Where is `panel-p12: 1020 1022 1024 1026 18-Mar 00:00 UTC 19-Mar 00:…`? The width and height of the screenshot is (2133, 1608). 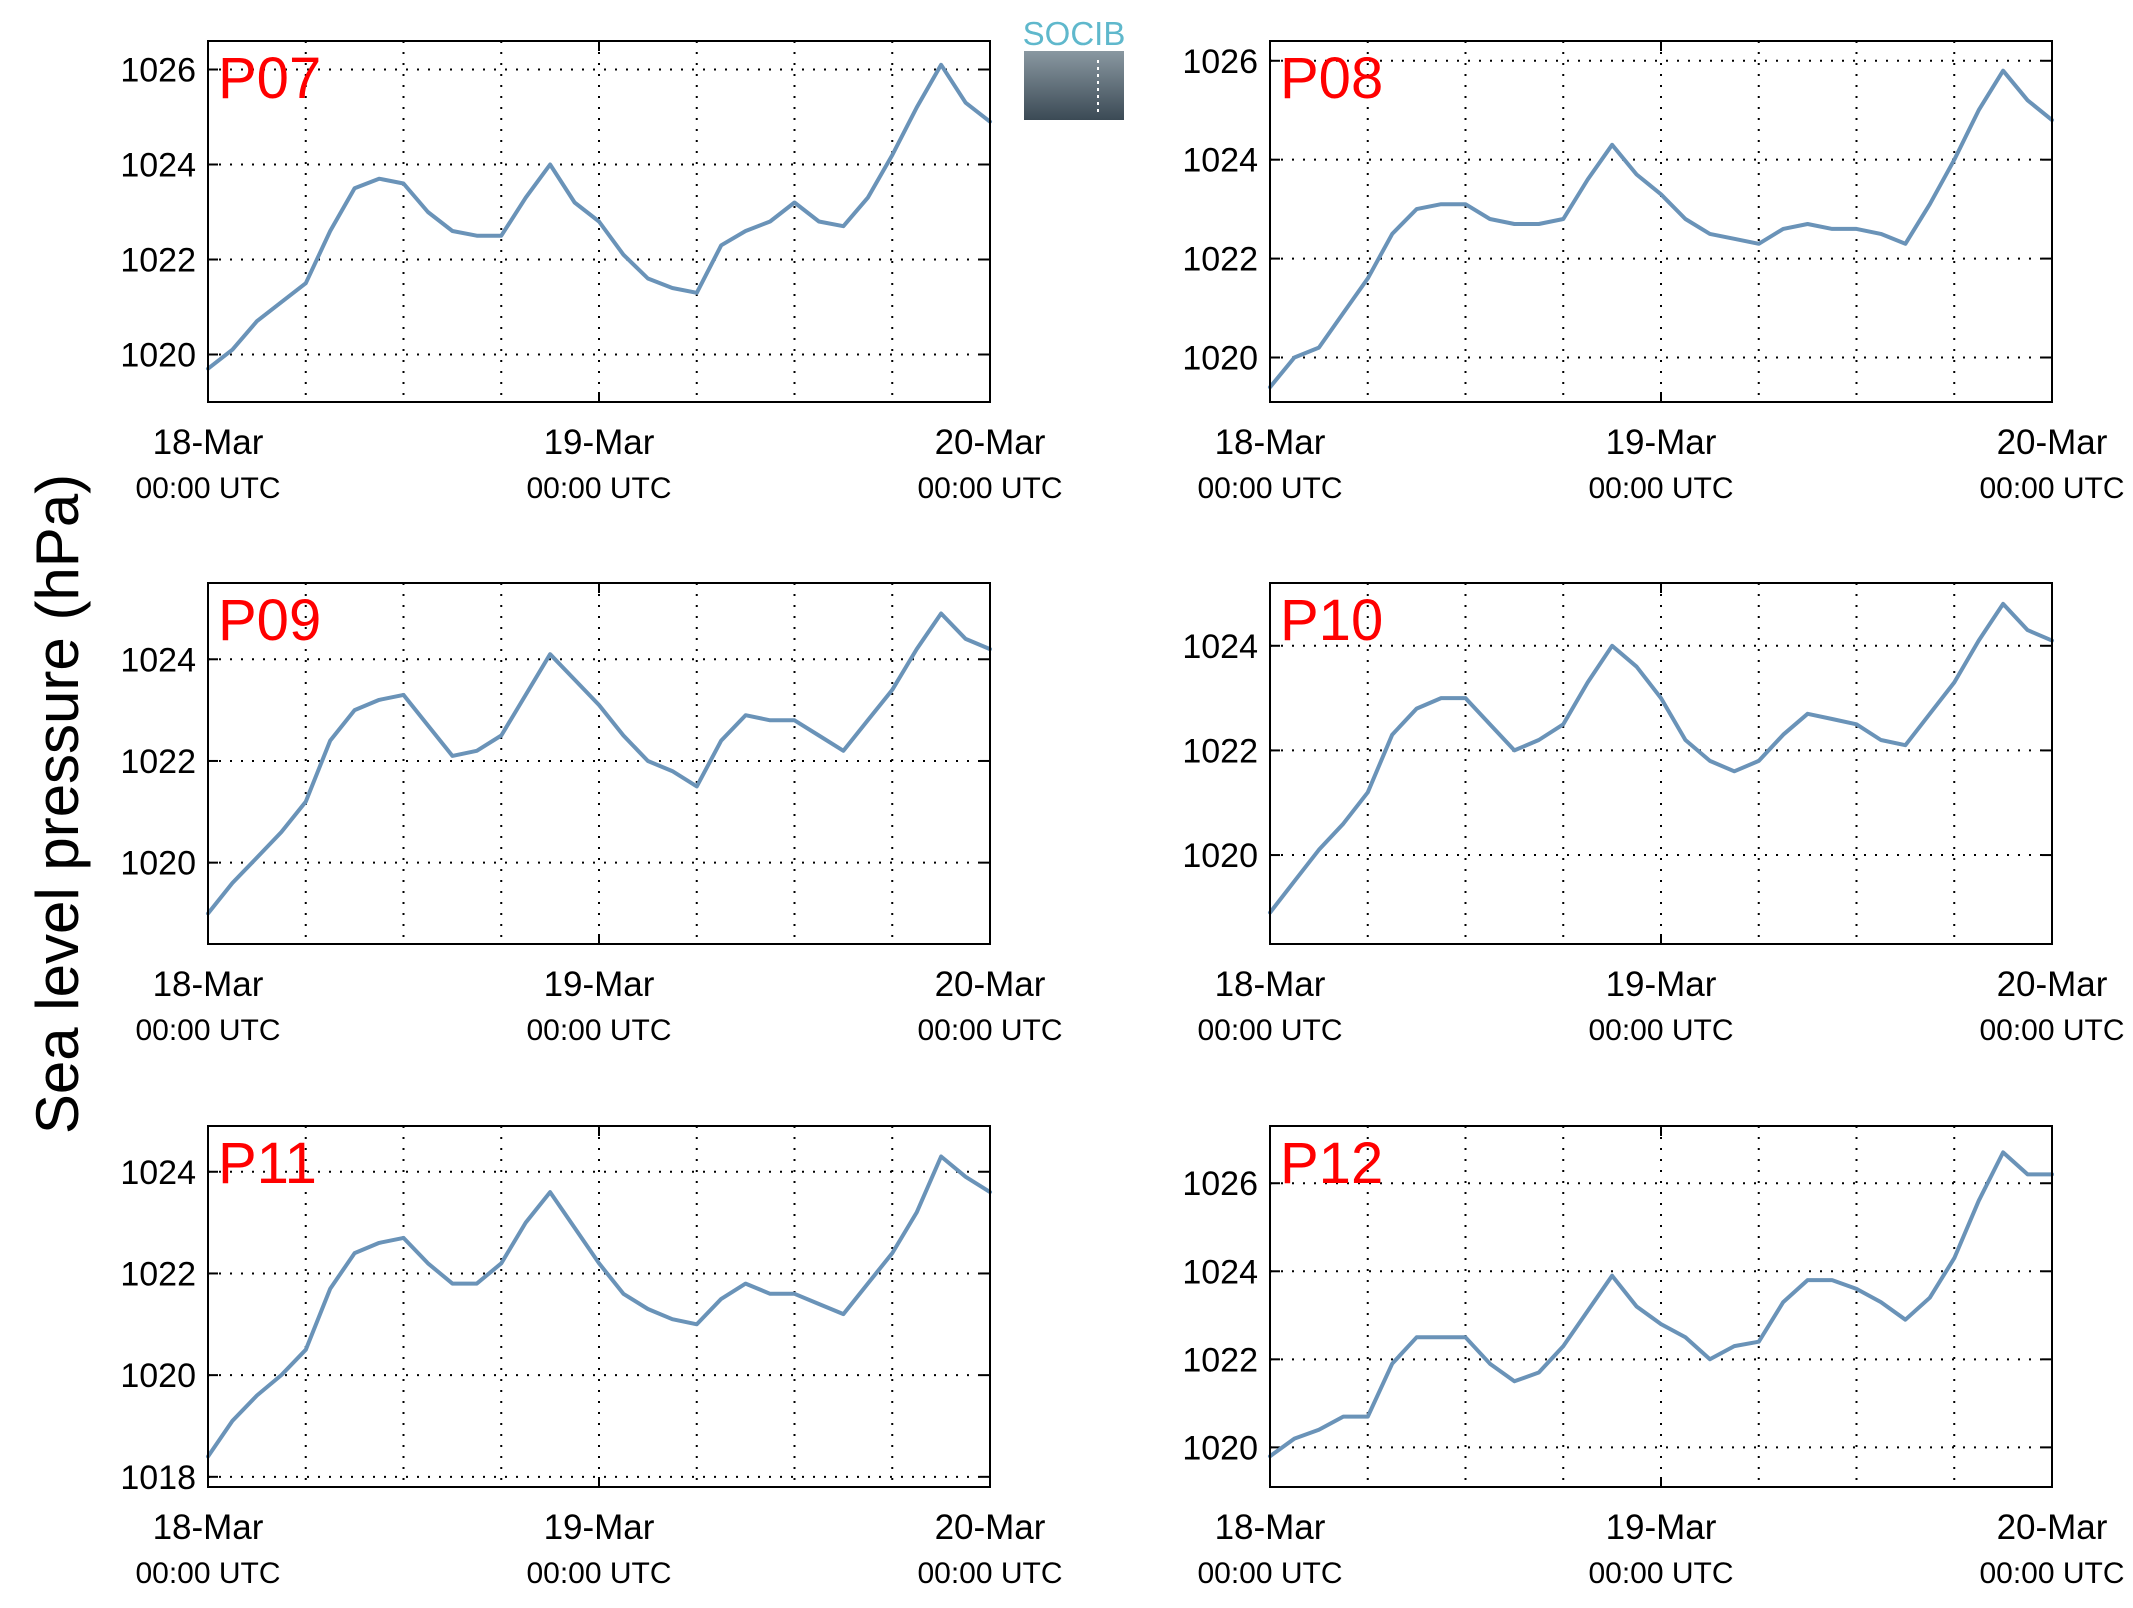 panel-p12: 1020 1022 1024 1026 18-Mar 00:00 UTC 19-Mar 00:… is located at coordinates (1653, 1357).